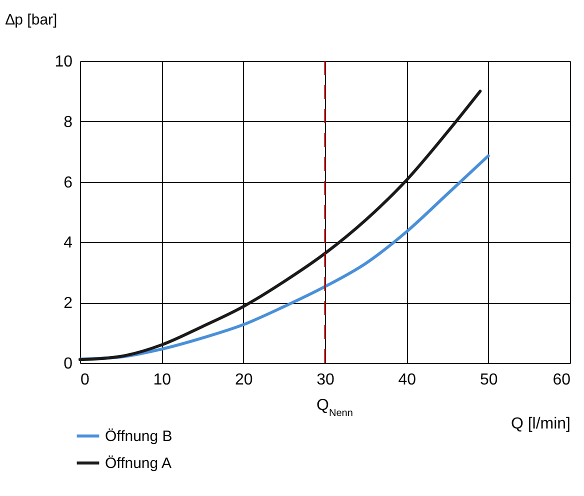  I want to click on x-tick-label: 10, so click(162, 380).